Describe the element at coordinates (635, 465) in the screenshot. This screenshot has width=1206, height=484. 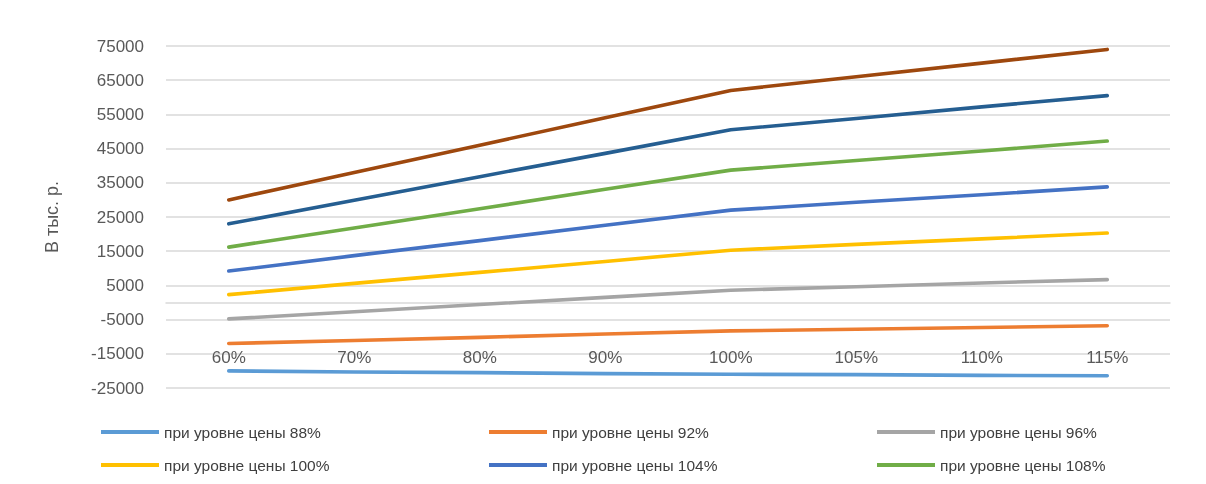
I see `legend-label: при уровне цены 104%` at that location.